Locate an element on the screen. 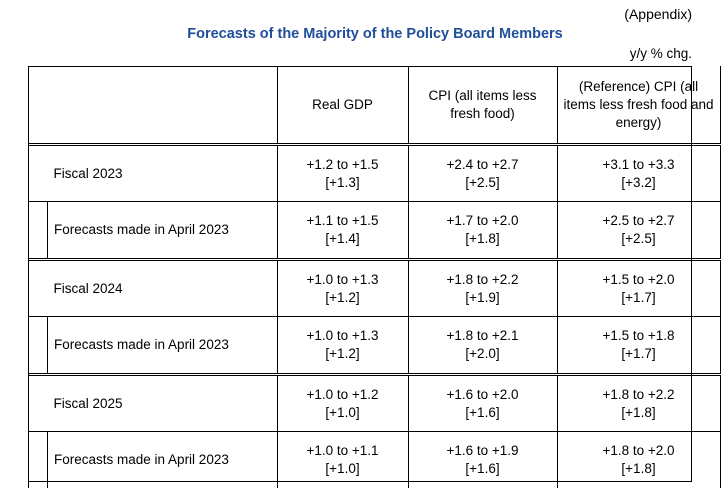 Image resolution: width=722 pixels, height=488 pixels. cell-cpi-core: +1.7 to +2.0 [+1.8] is located at coordinates (483, 230).